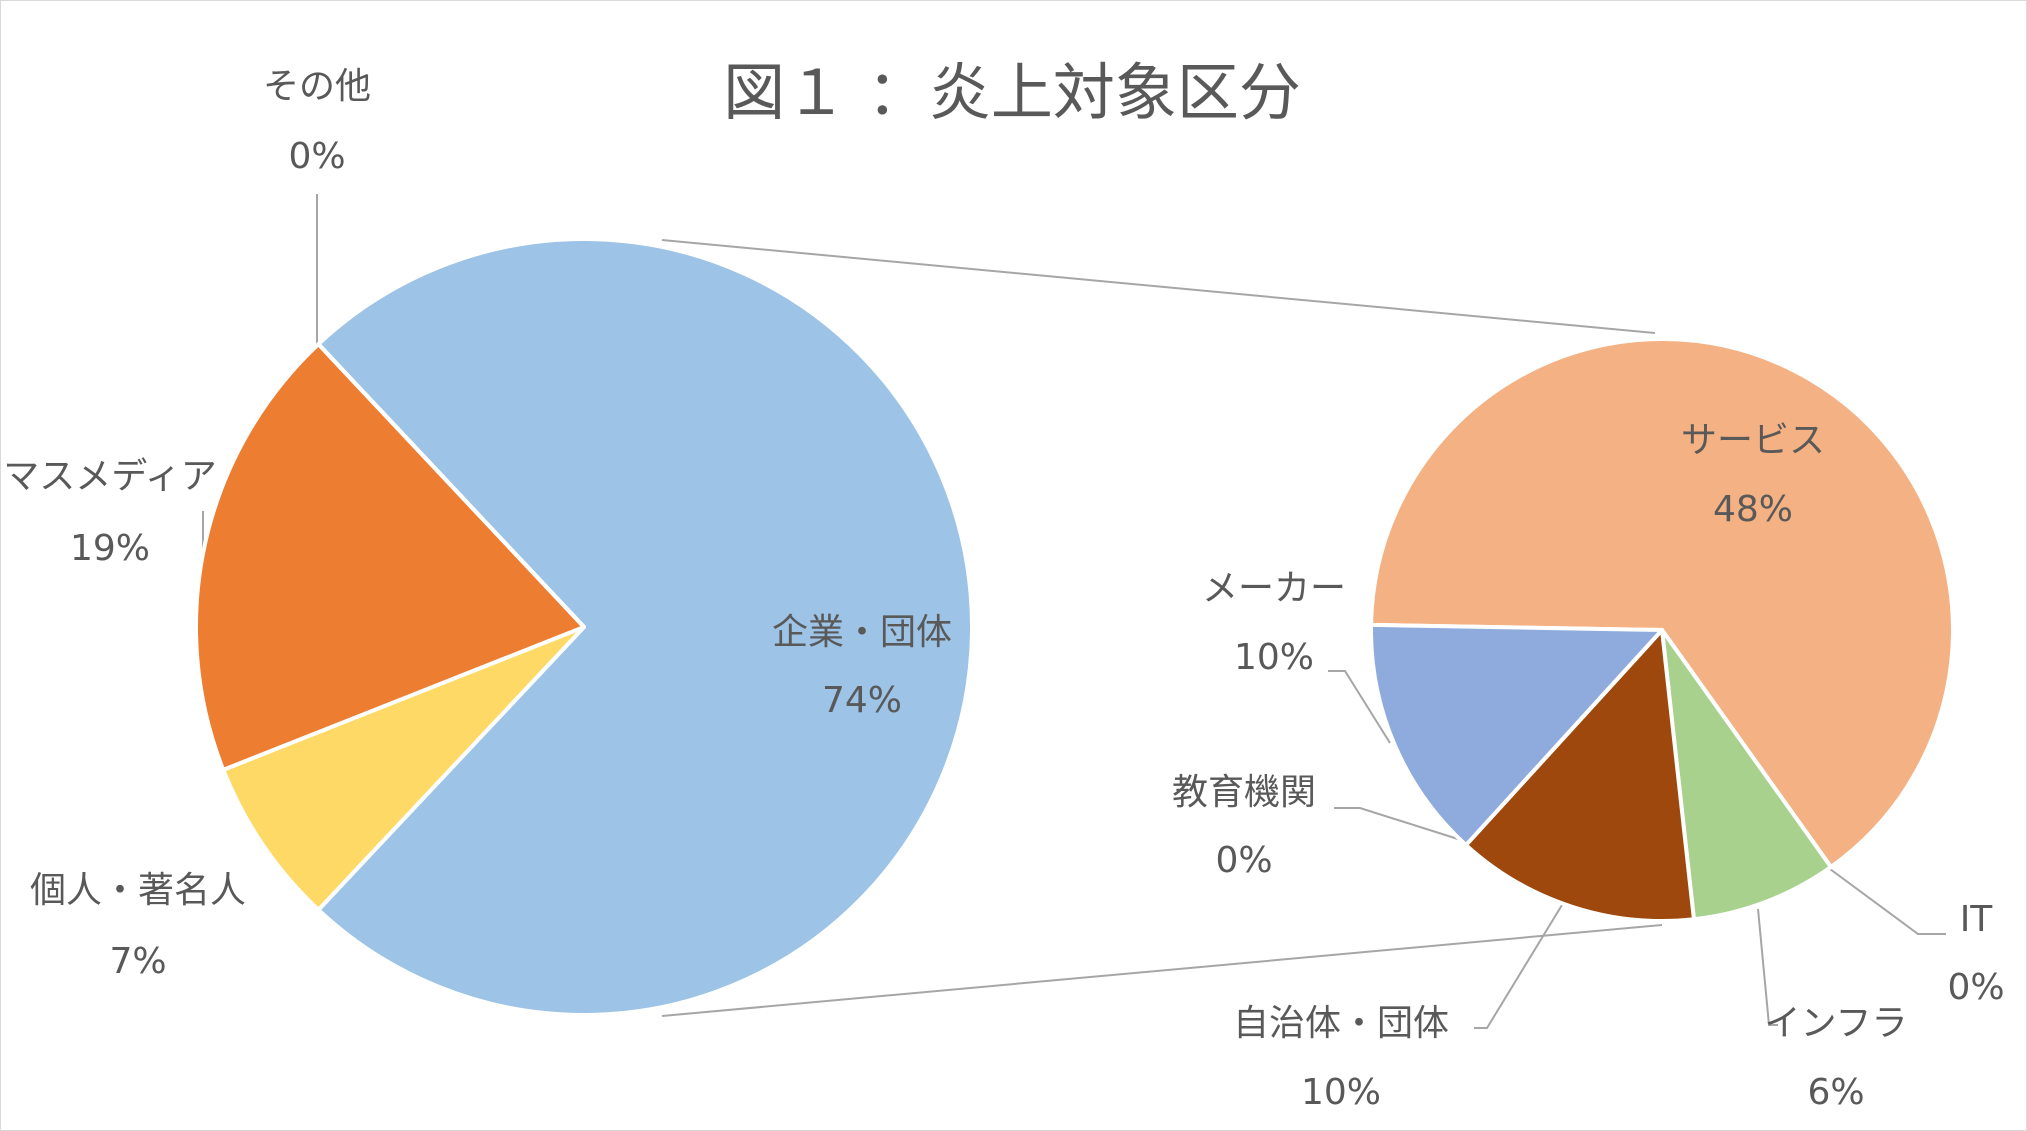 This screenshot has width=2027, height=1131. What do you see at coordinates (1835, 1092) in the screenshot?
I see `value-label: 6%` at bounding box center [1835, 1092].